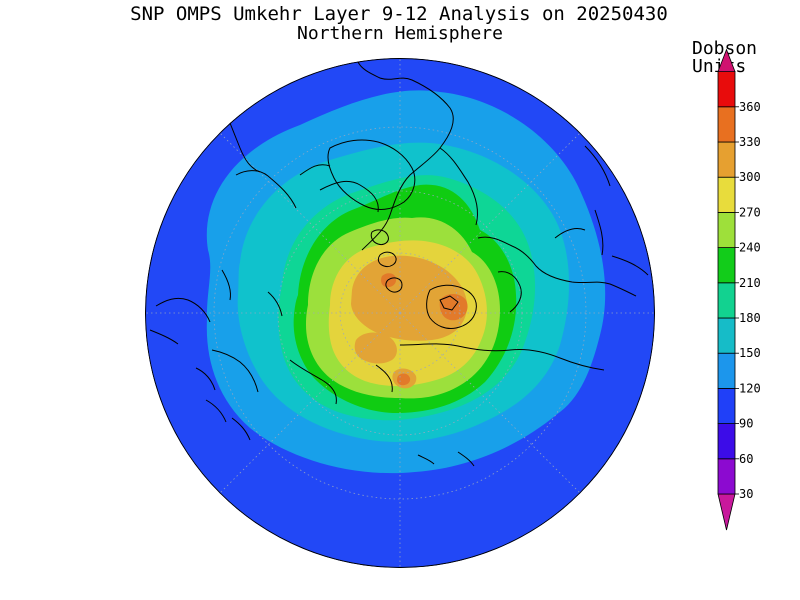 Image resolution: width=800 pixels, height=600 pixels. I want to click on colorbar-level-label: 60, so click(746, 459).